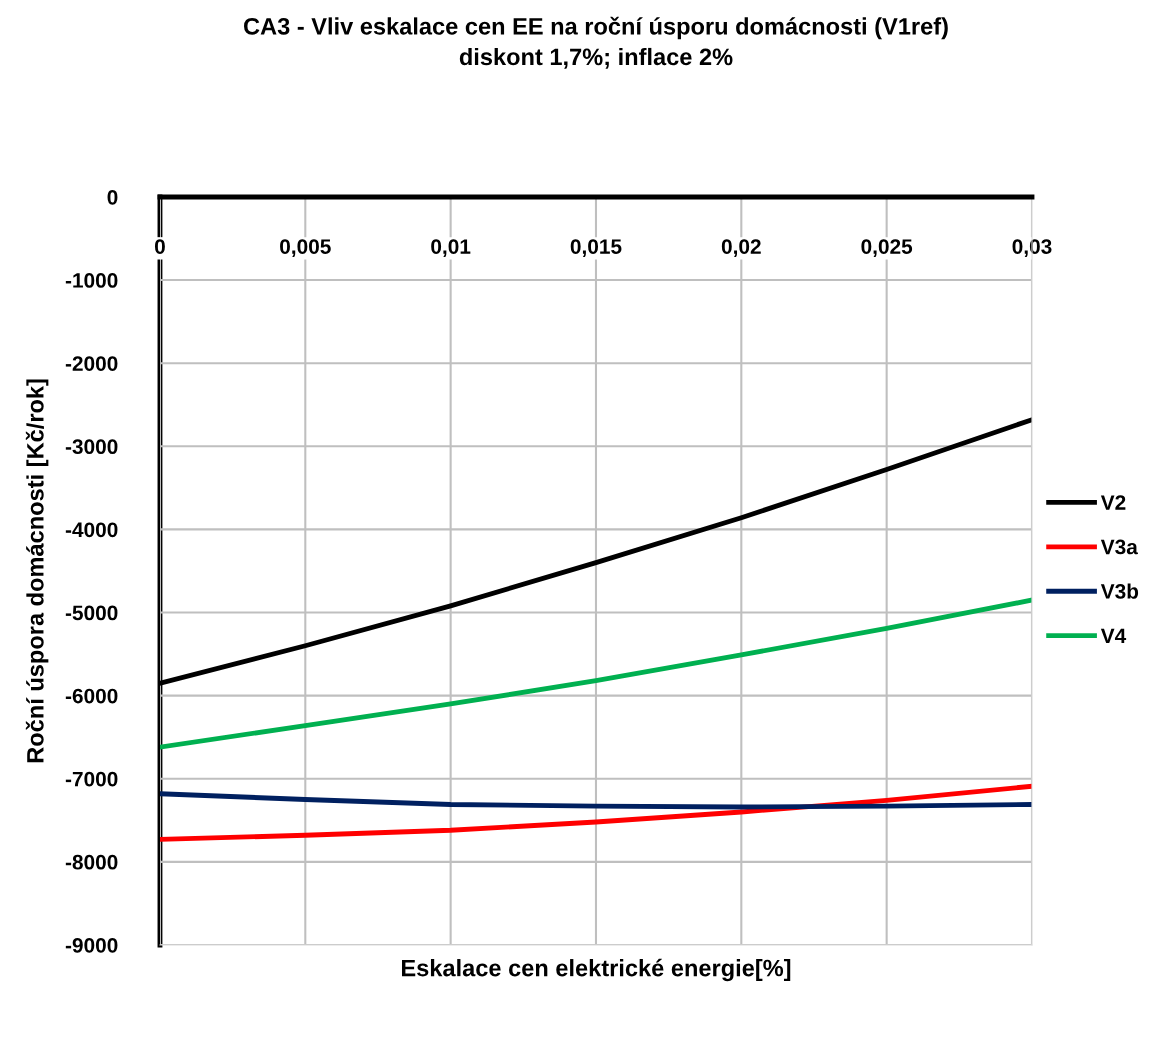  Describe the element at coordinates (91, 530) in the screenshot. I see `y-tick-label: -4000` at that location.